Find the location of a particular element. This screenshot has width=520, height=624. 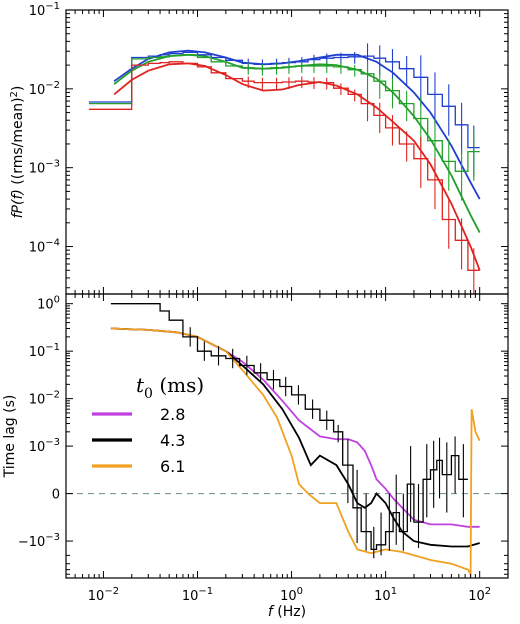

x-tick-label: 10⁻¹ is located at coordinates (197, 595).